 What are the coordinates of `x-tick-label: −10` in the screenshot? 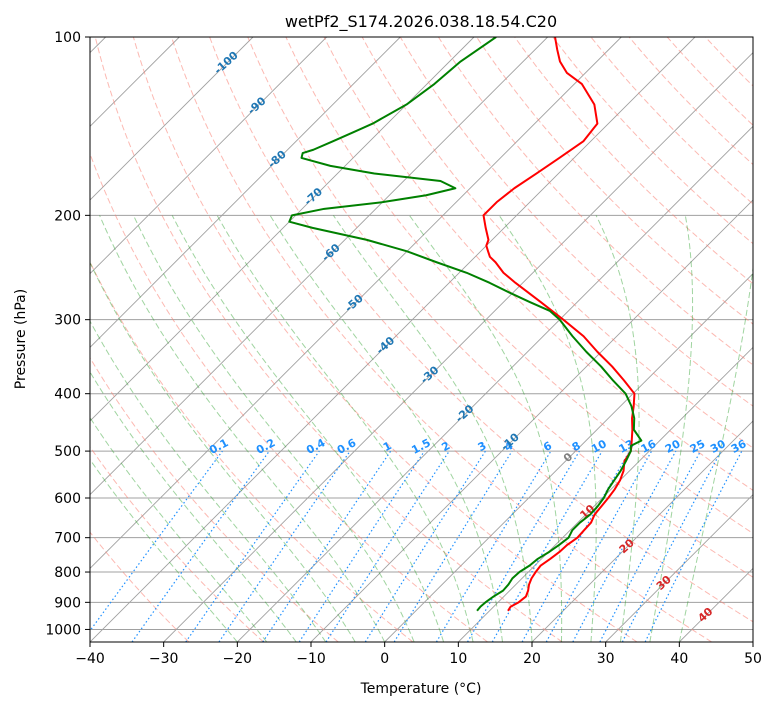 It's located at (311, 659).